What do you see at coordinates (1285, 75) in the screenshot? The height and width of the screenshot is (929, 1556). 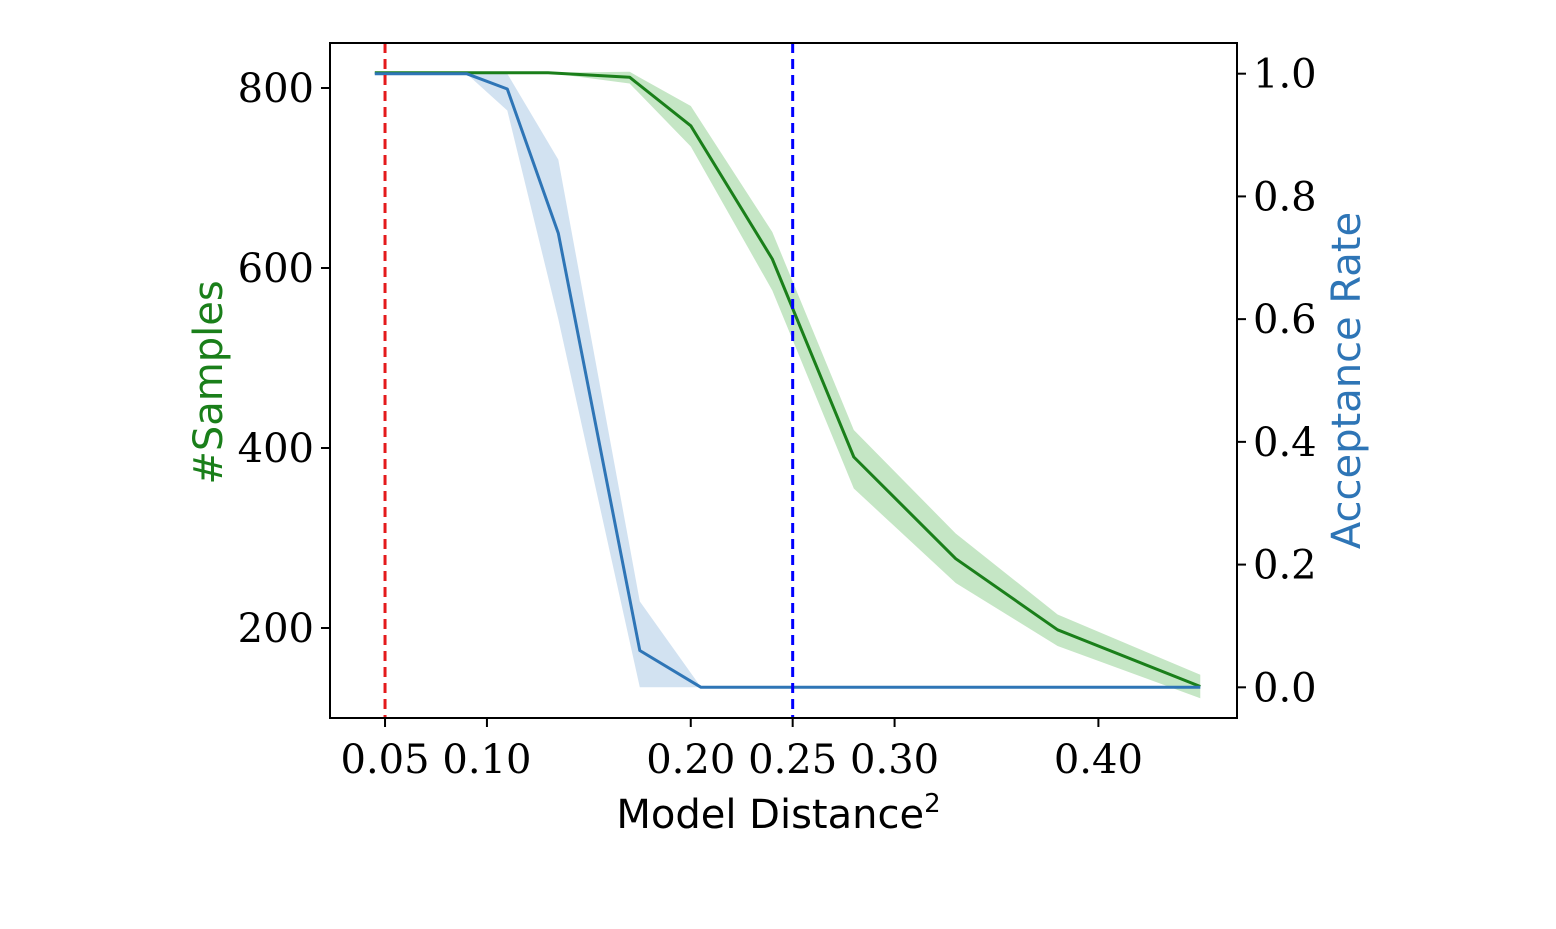 I see `y-right-tick-label: 1.0` at bounding box center [1285, 75].